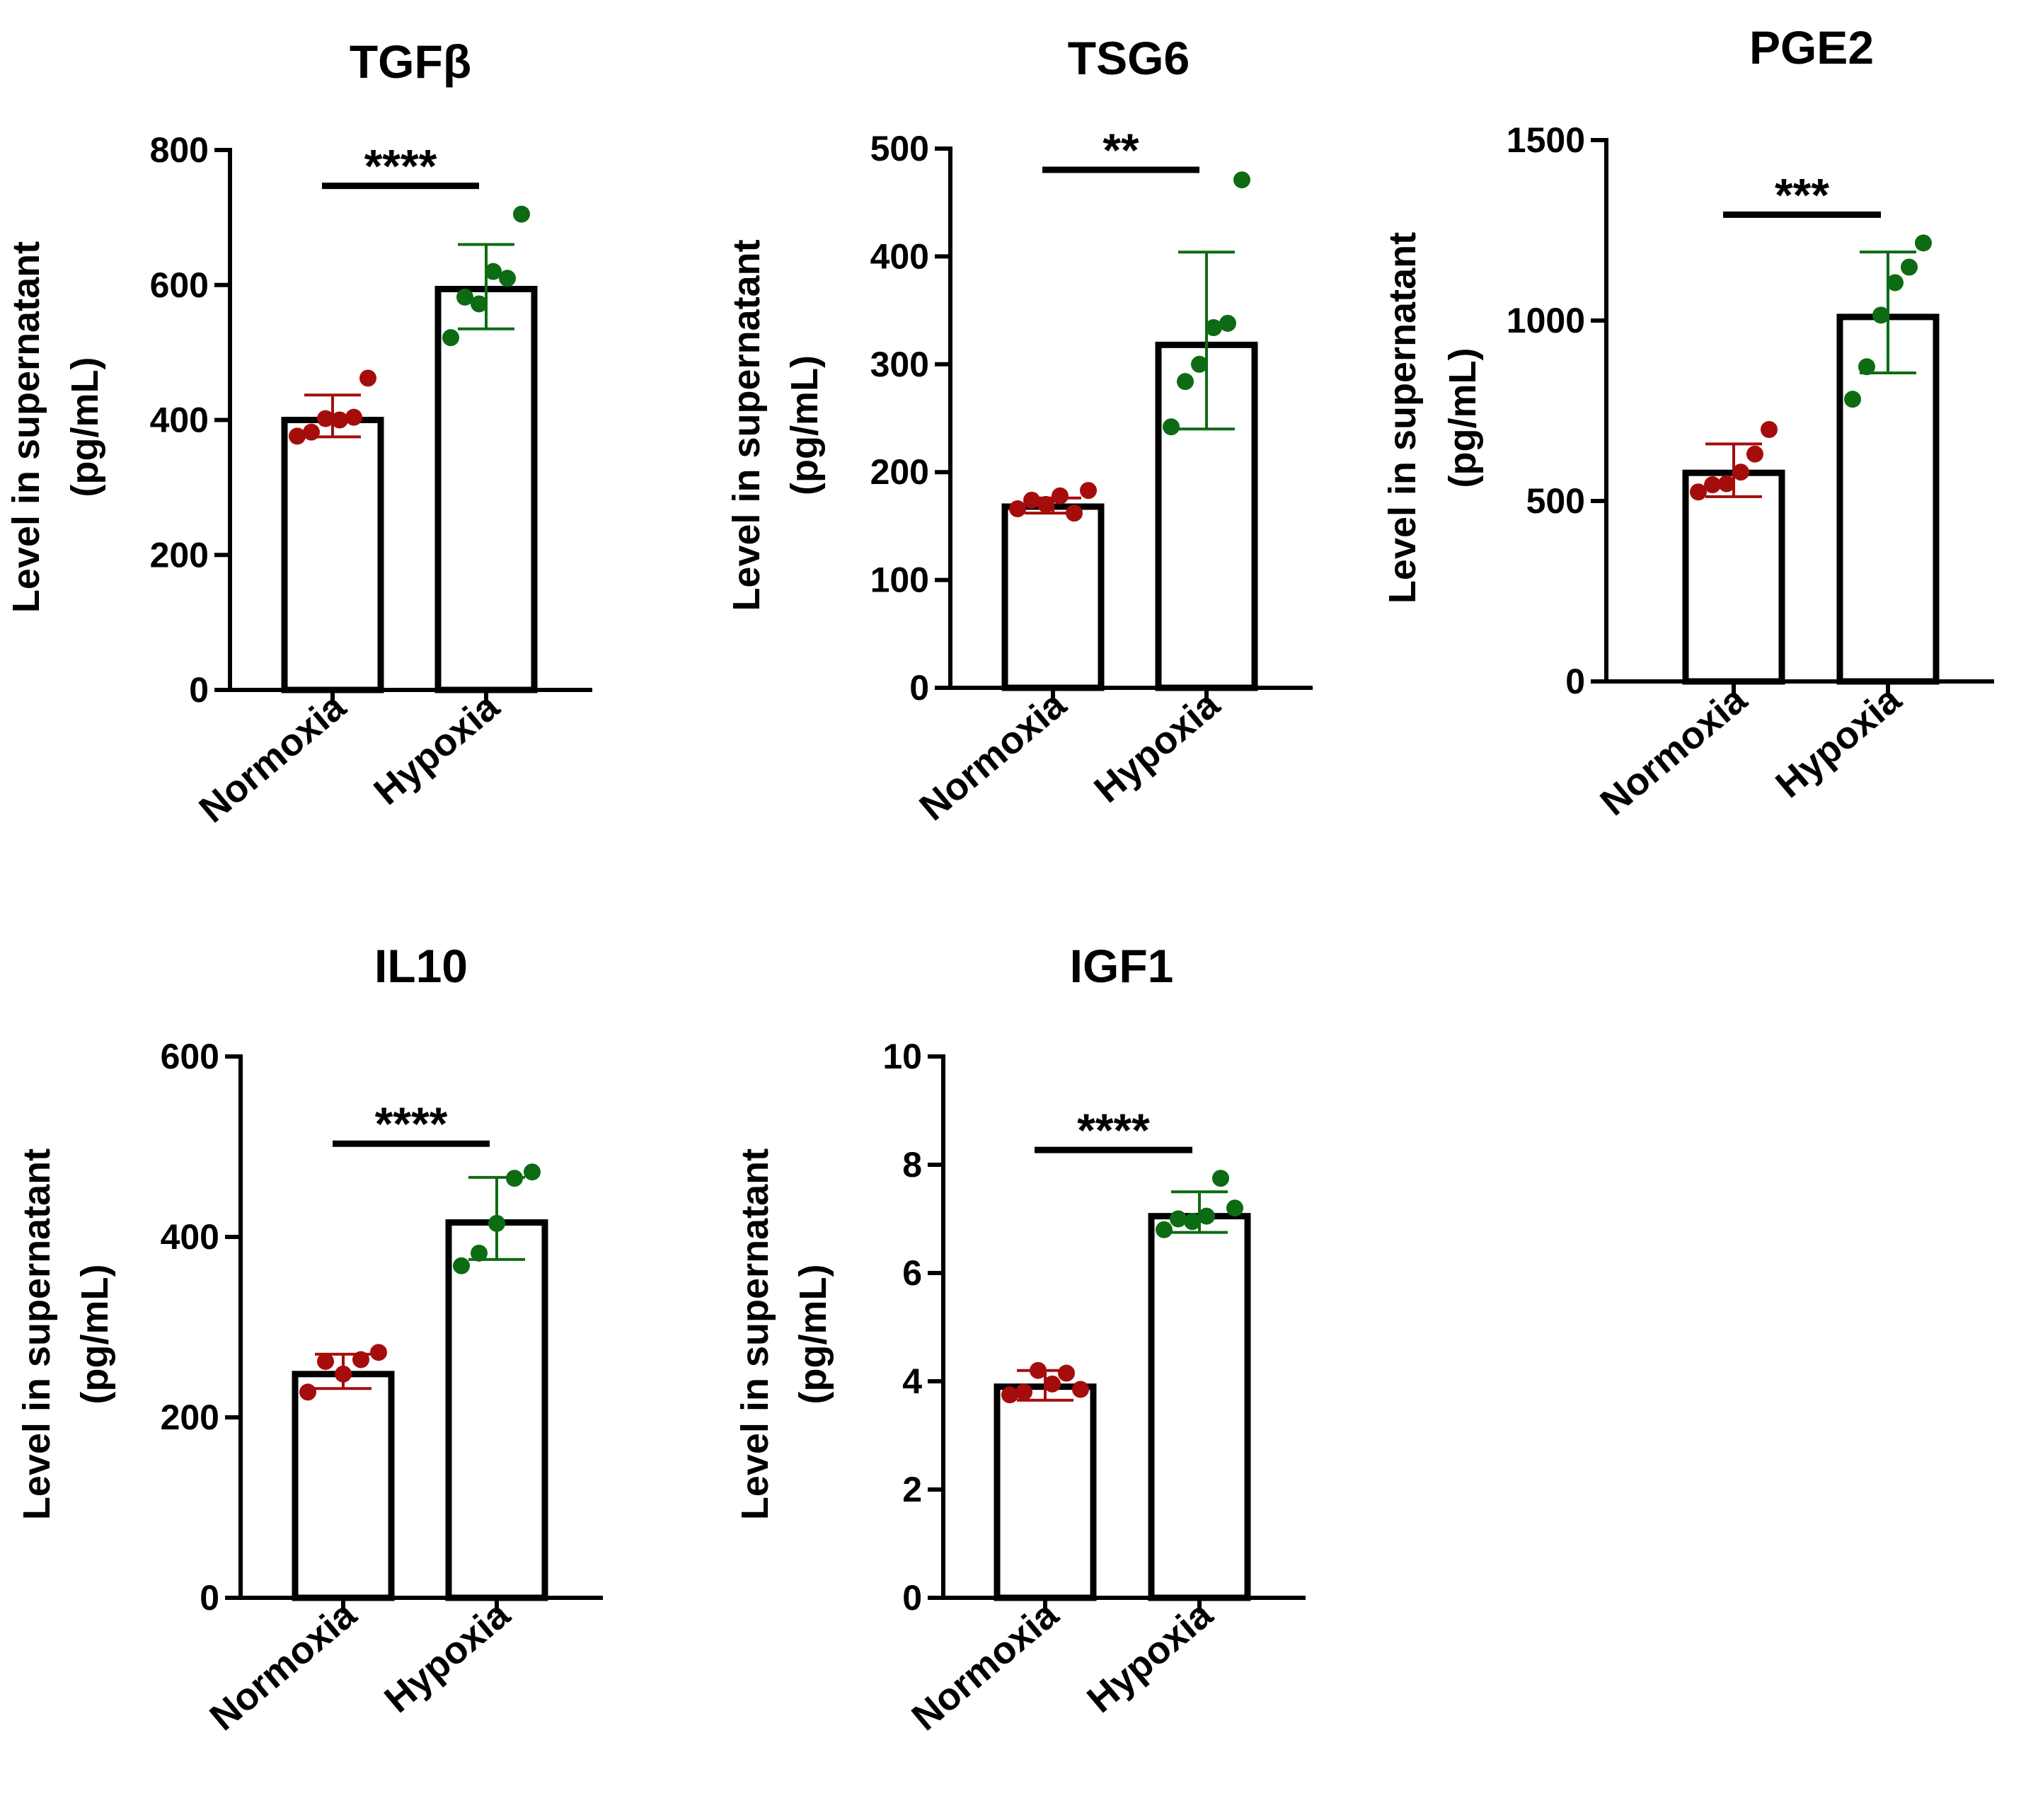  What do you see at coordinates (179, 150) in the screenshot?
I see `y-tick-label: 800` at bounding box center [179, 150].